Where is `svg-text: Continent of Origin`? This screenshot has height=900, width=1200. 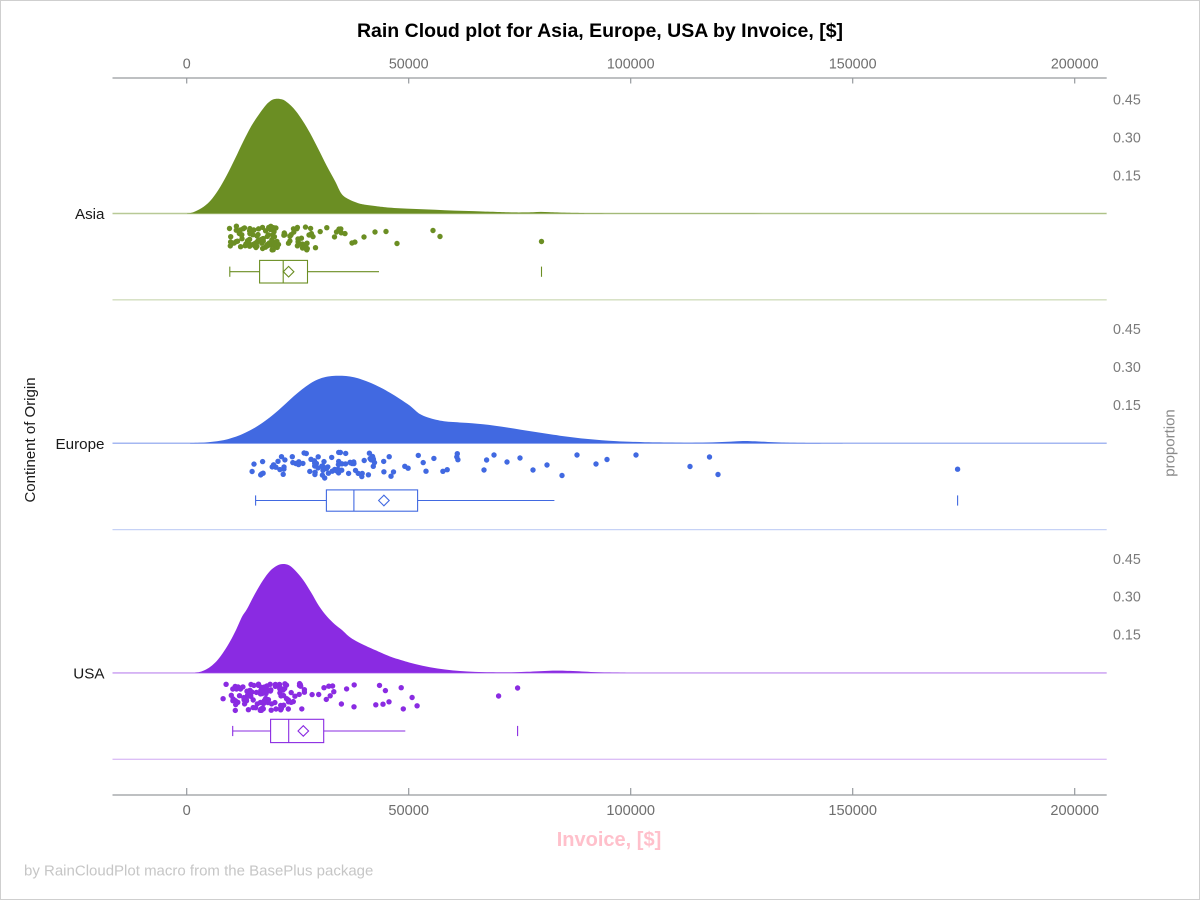 svg-text: Continent of Origin is located at coordinates (30, 439).